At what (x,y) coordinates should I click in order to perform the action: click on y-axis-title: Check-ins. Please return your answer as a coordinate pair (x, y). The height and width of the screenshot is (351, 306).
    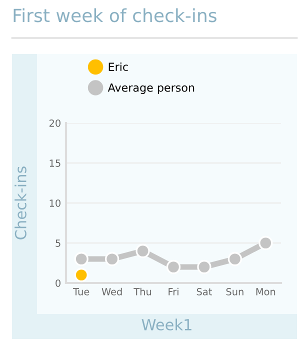
    Looking at the image, I should click on (20, 203).